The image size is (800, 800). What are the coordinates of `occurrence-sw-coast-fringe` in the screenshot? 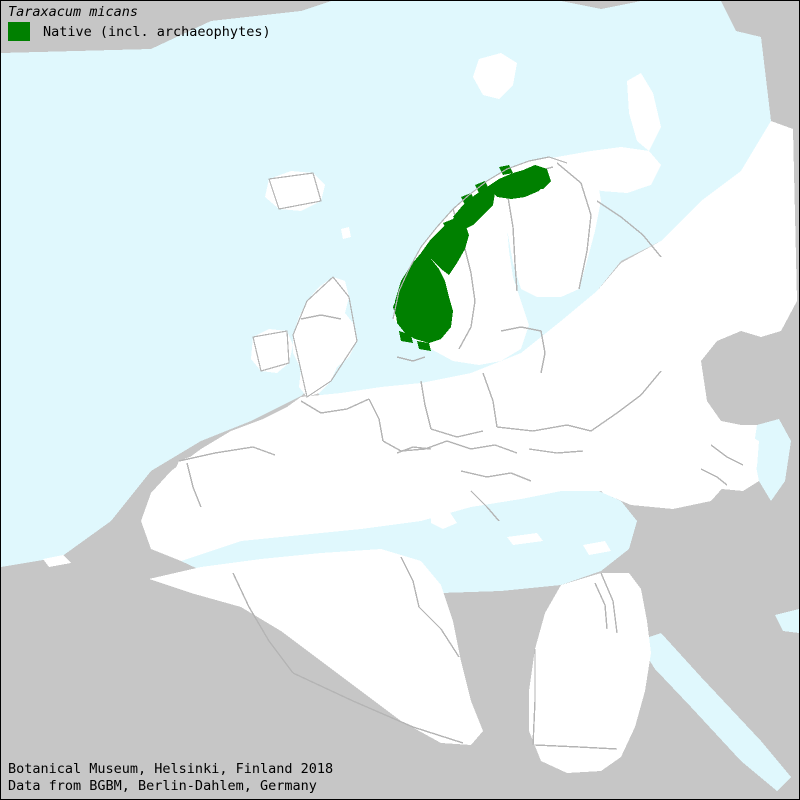 It's located at (401, 302).